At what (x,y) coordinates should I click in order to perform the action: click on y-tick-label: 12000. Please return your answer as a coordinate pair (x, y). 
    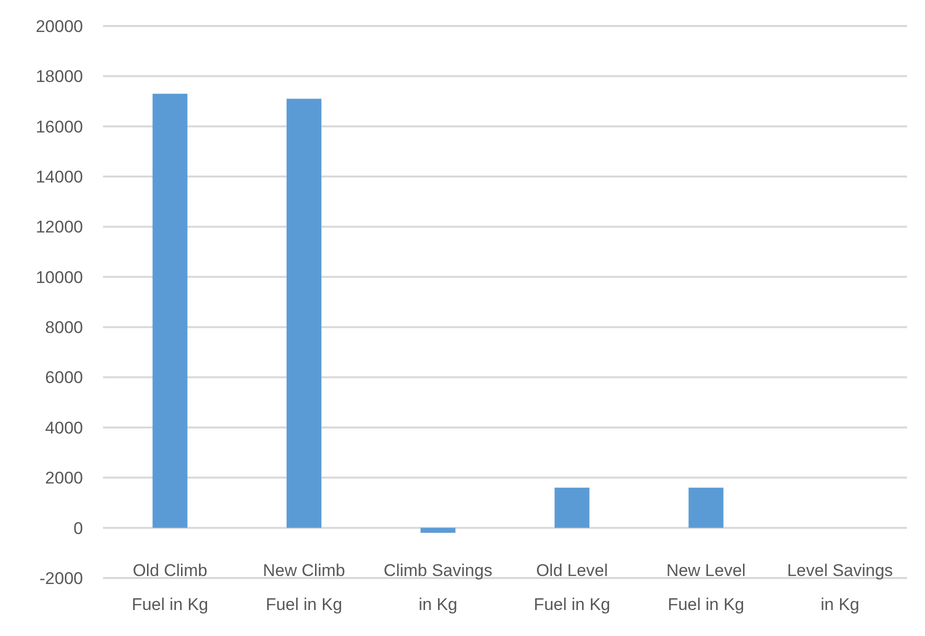
    Looking at the image, I should click on (59, 227).